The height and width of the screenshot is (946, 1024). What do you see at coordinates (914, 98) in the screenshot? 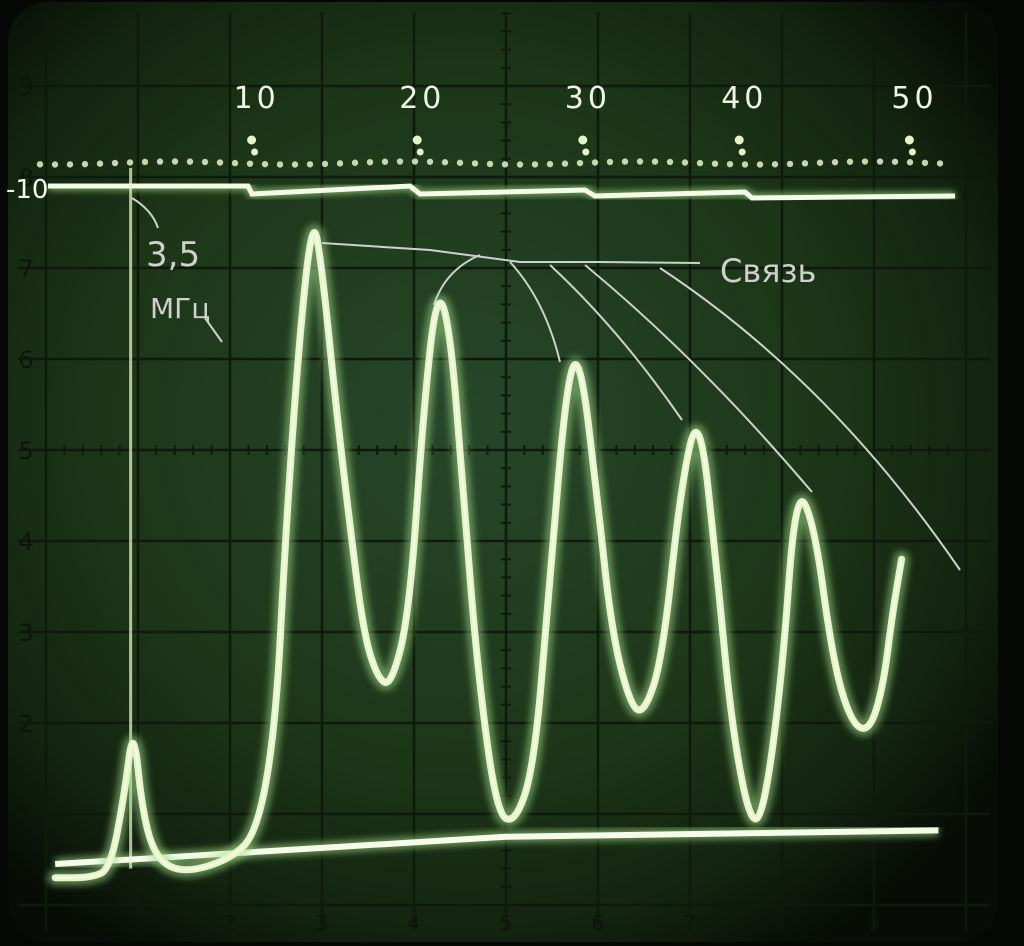
I see `top-scale-label: 50` at bounding box center [914, 98].